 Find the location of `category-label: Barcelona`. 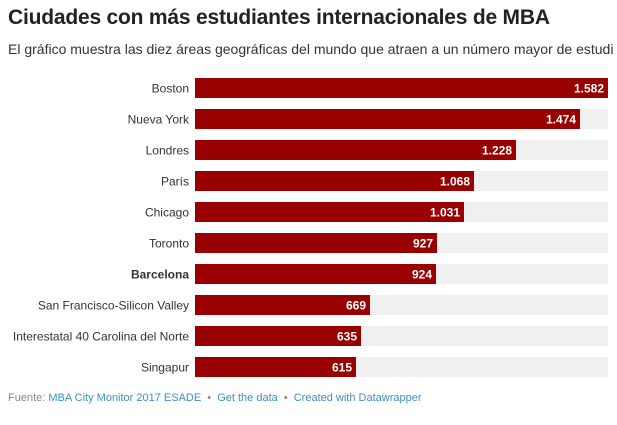

category-label: Barcelona is located at coordinates (160, 275).